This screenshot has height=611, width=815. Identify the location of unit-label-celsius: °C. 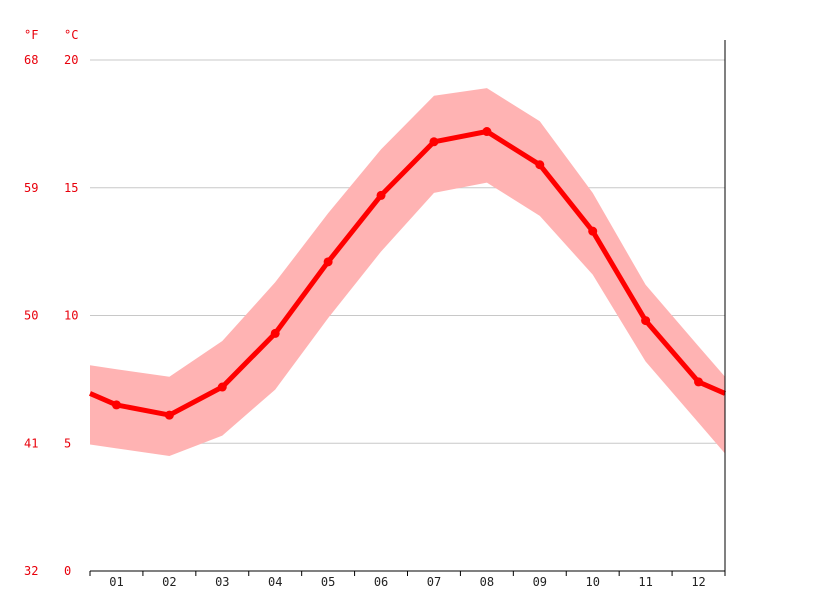
(71, 35).